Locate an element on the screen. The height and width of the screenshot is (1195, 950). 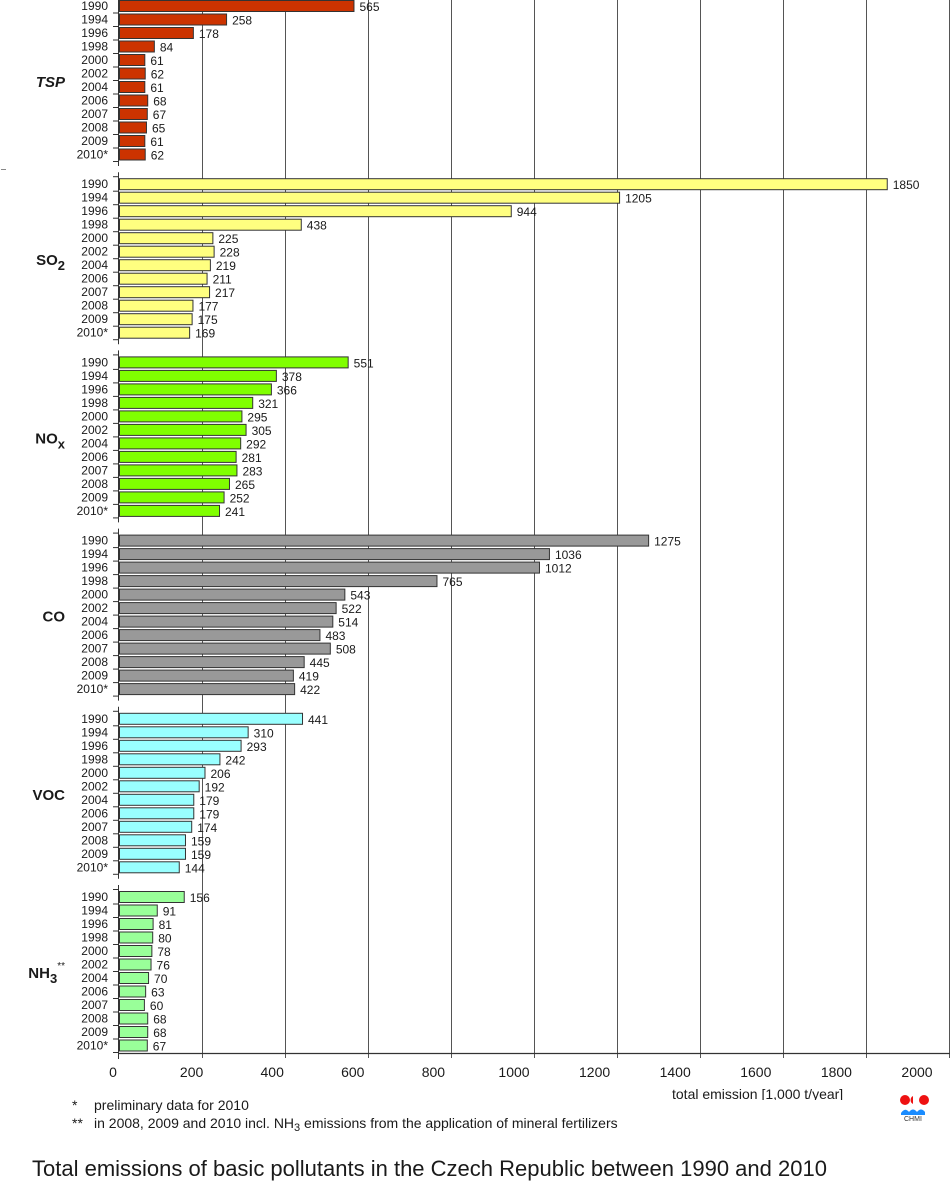
x-tick-label: 600 is located at coordinates (353, 1072).